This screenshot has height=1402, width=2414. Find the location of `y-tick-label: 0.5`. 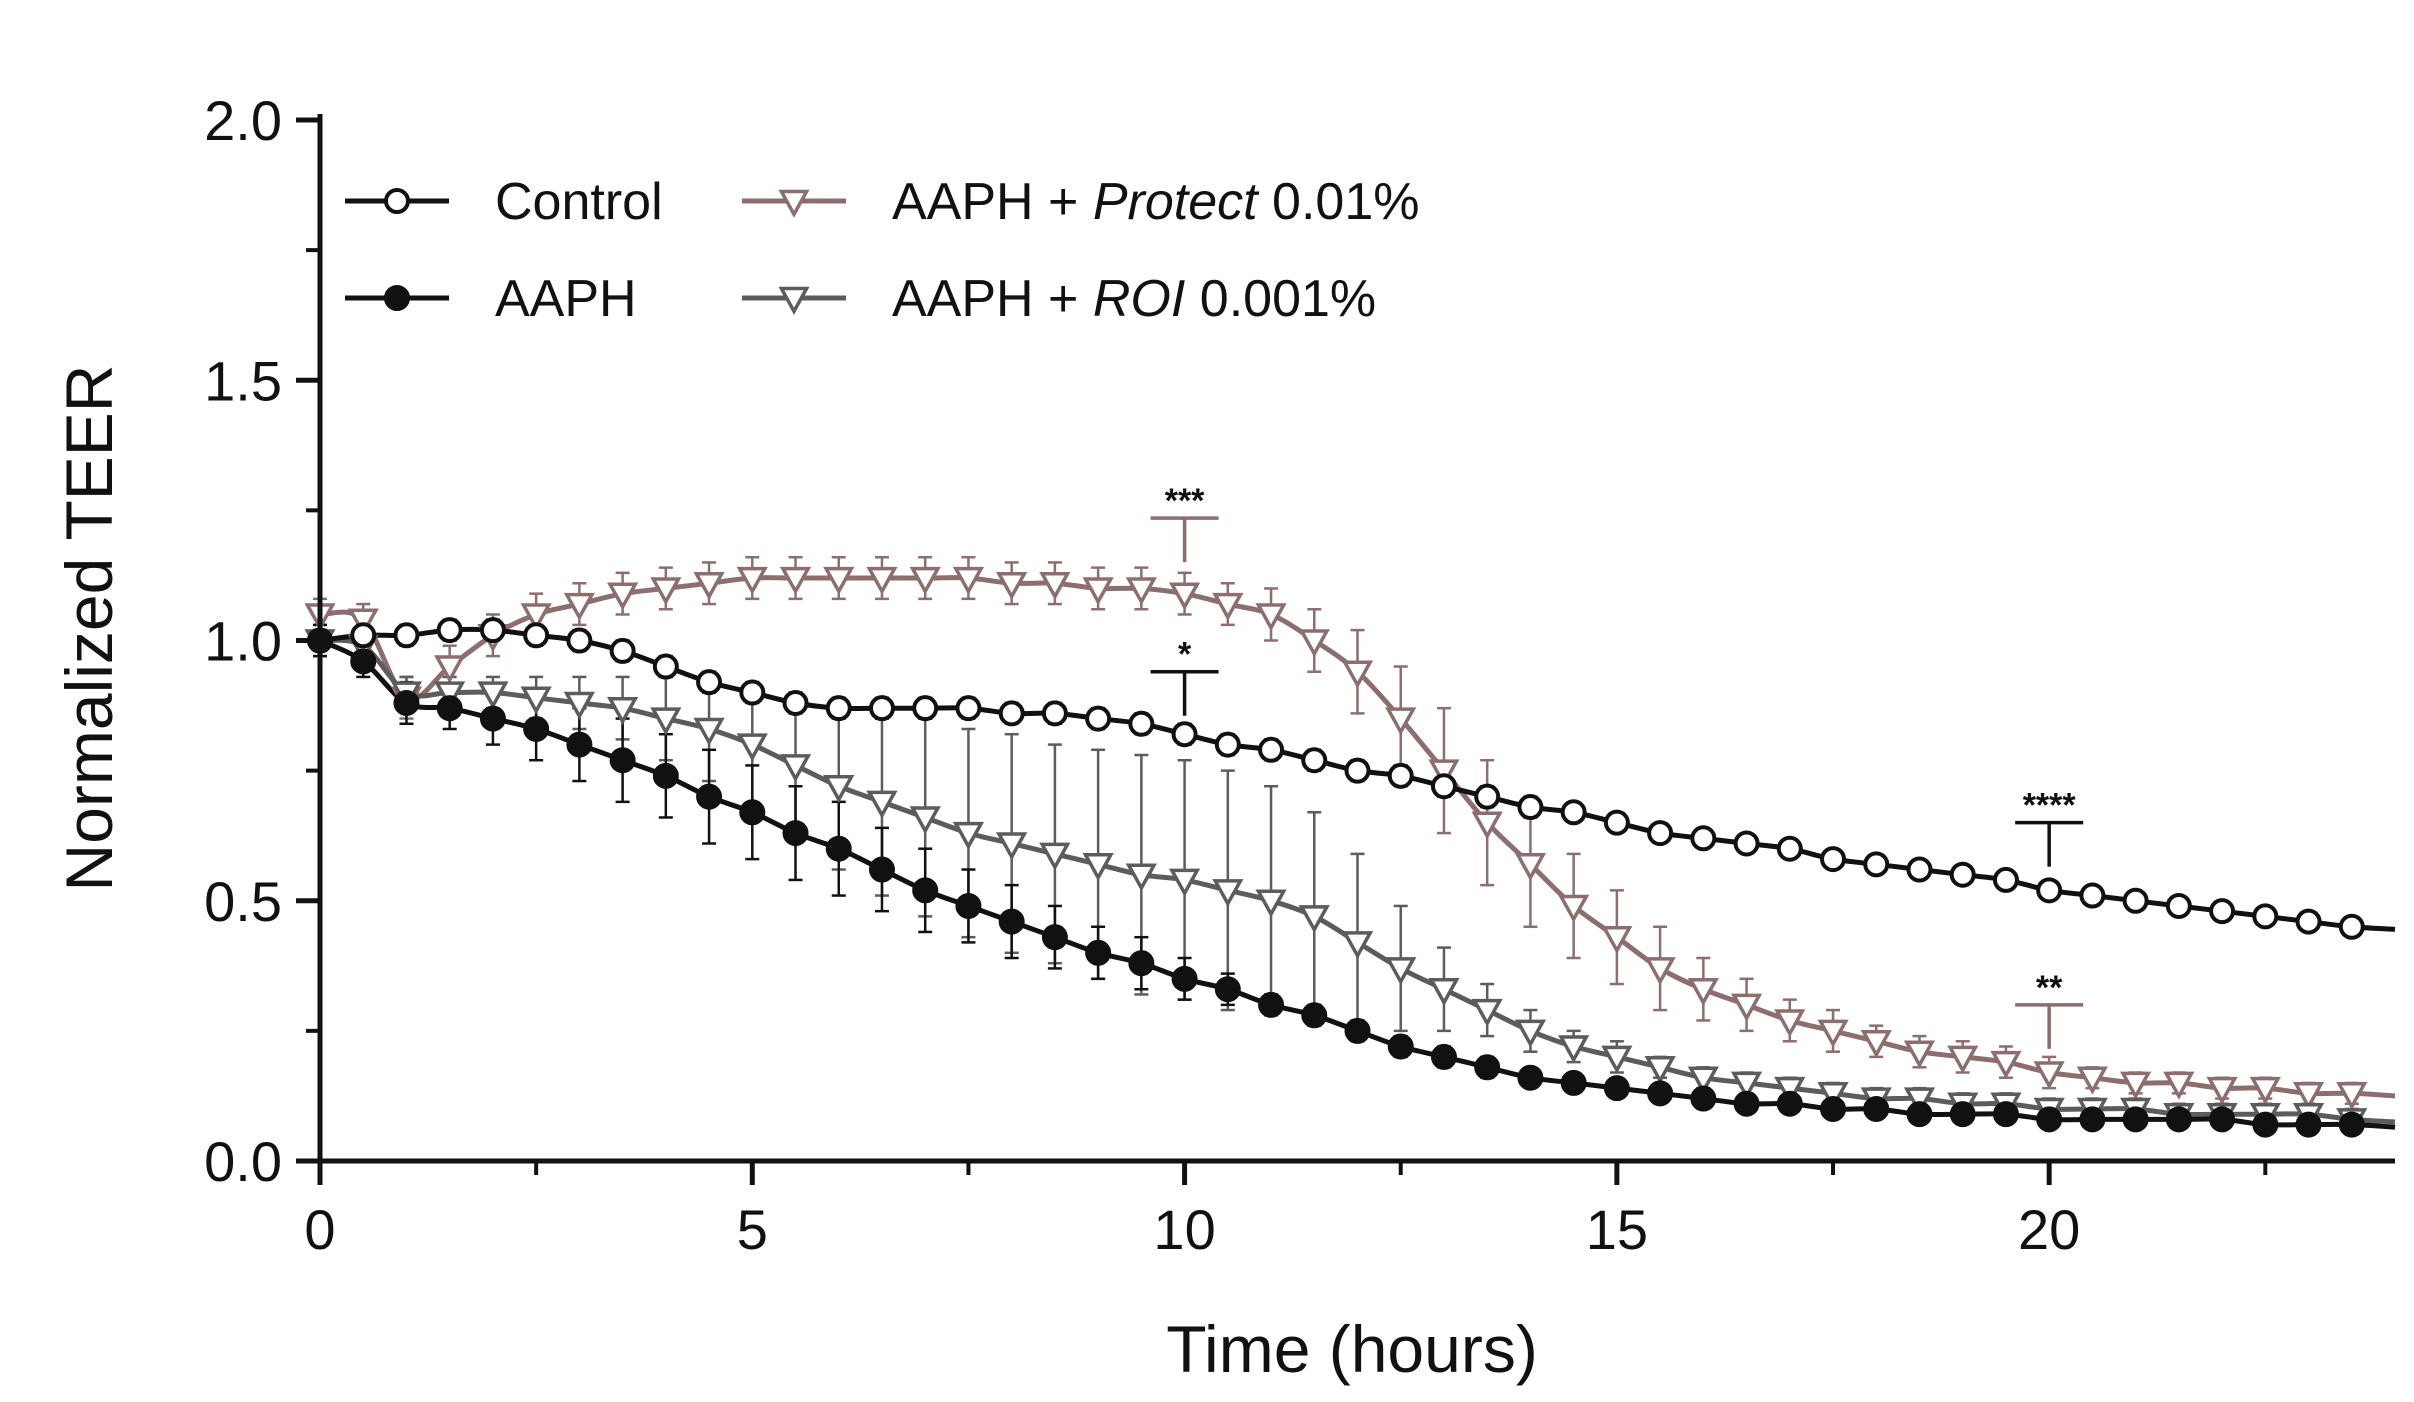

y-tick-label: 0.5 is located at coordinates (243, 901).